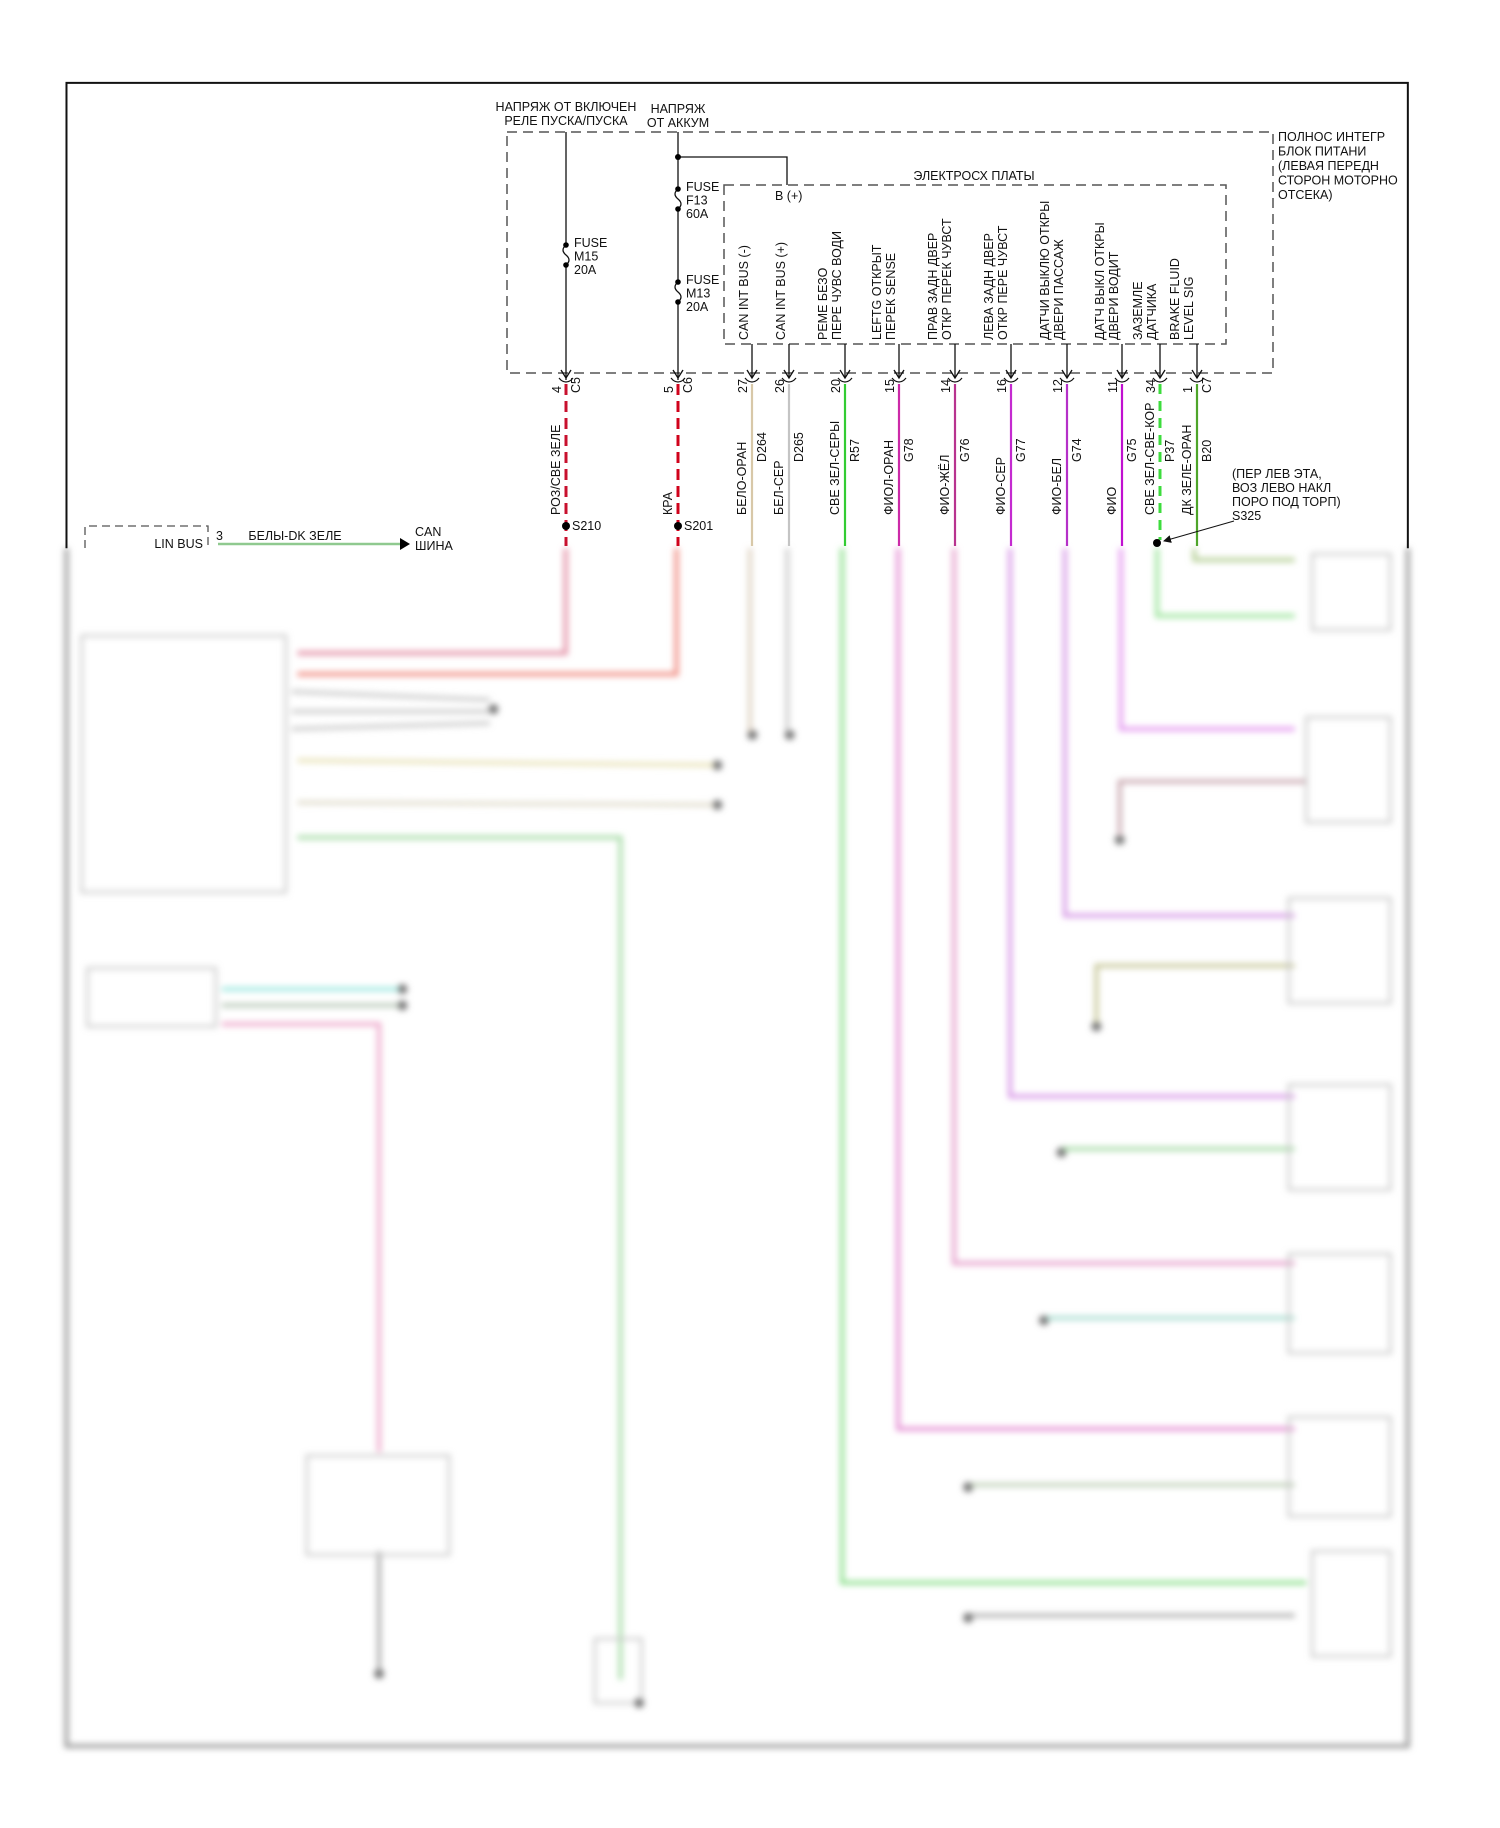  I want to click on splice-label: S201, so click(698, 526).